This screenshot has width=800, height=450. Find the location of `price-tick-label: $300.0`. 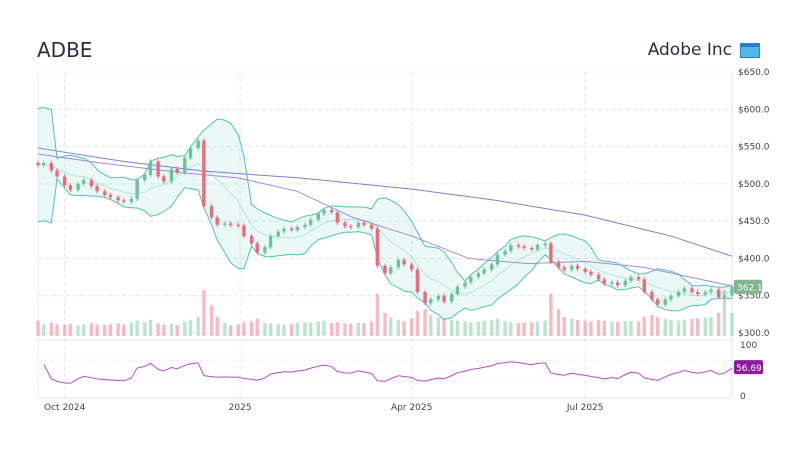

price-tick-label: $300.0 is located at coordinates (754, 334).